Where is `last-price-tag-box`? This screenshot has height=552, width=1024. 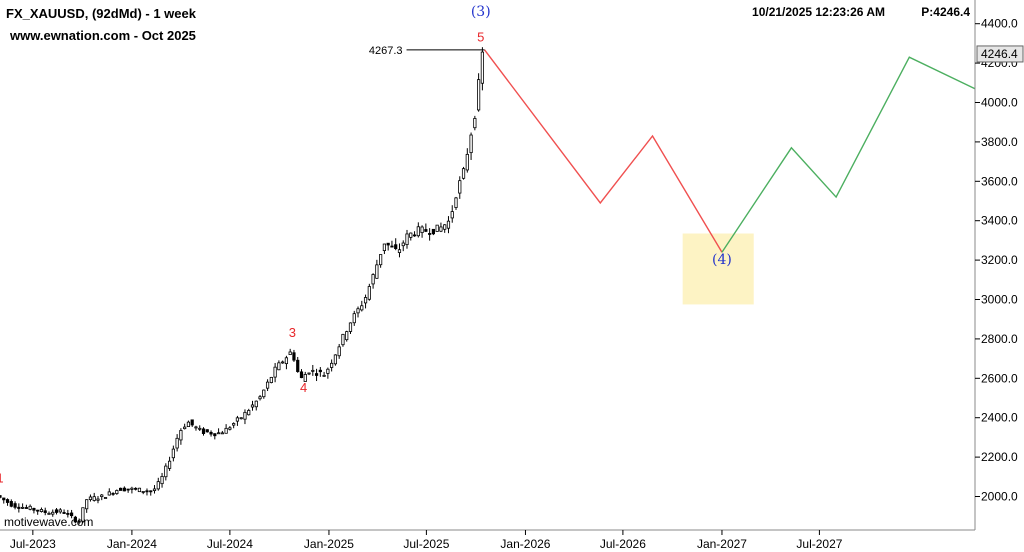
last-price-tag-box is located at coordinates (1000, 54).